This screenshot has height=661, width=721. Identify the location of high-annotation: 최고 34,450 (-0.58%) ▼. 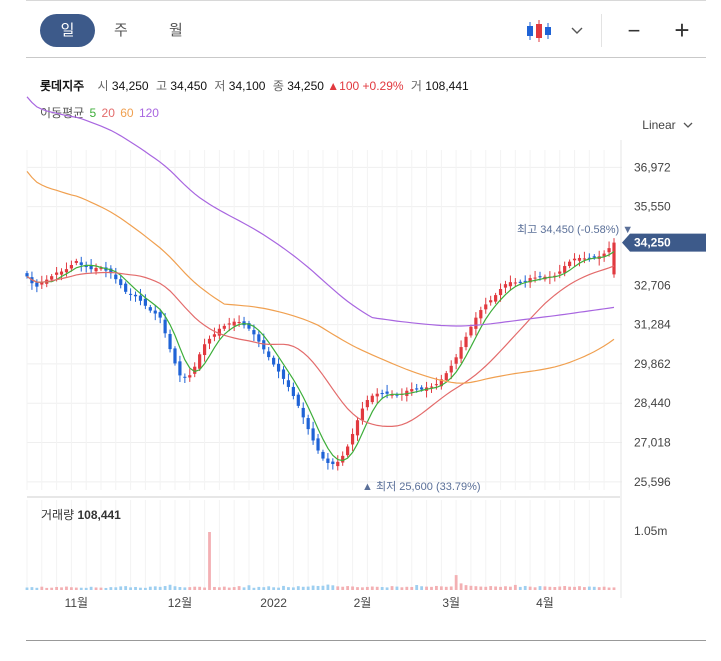
(575, 229).